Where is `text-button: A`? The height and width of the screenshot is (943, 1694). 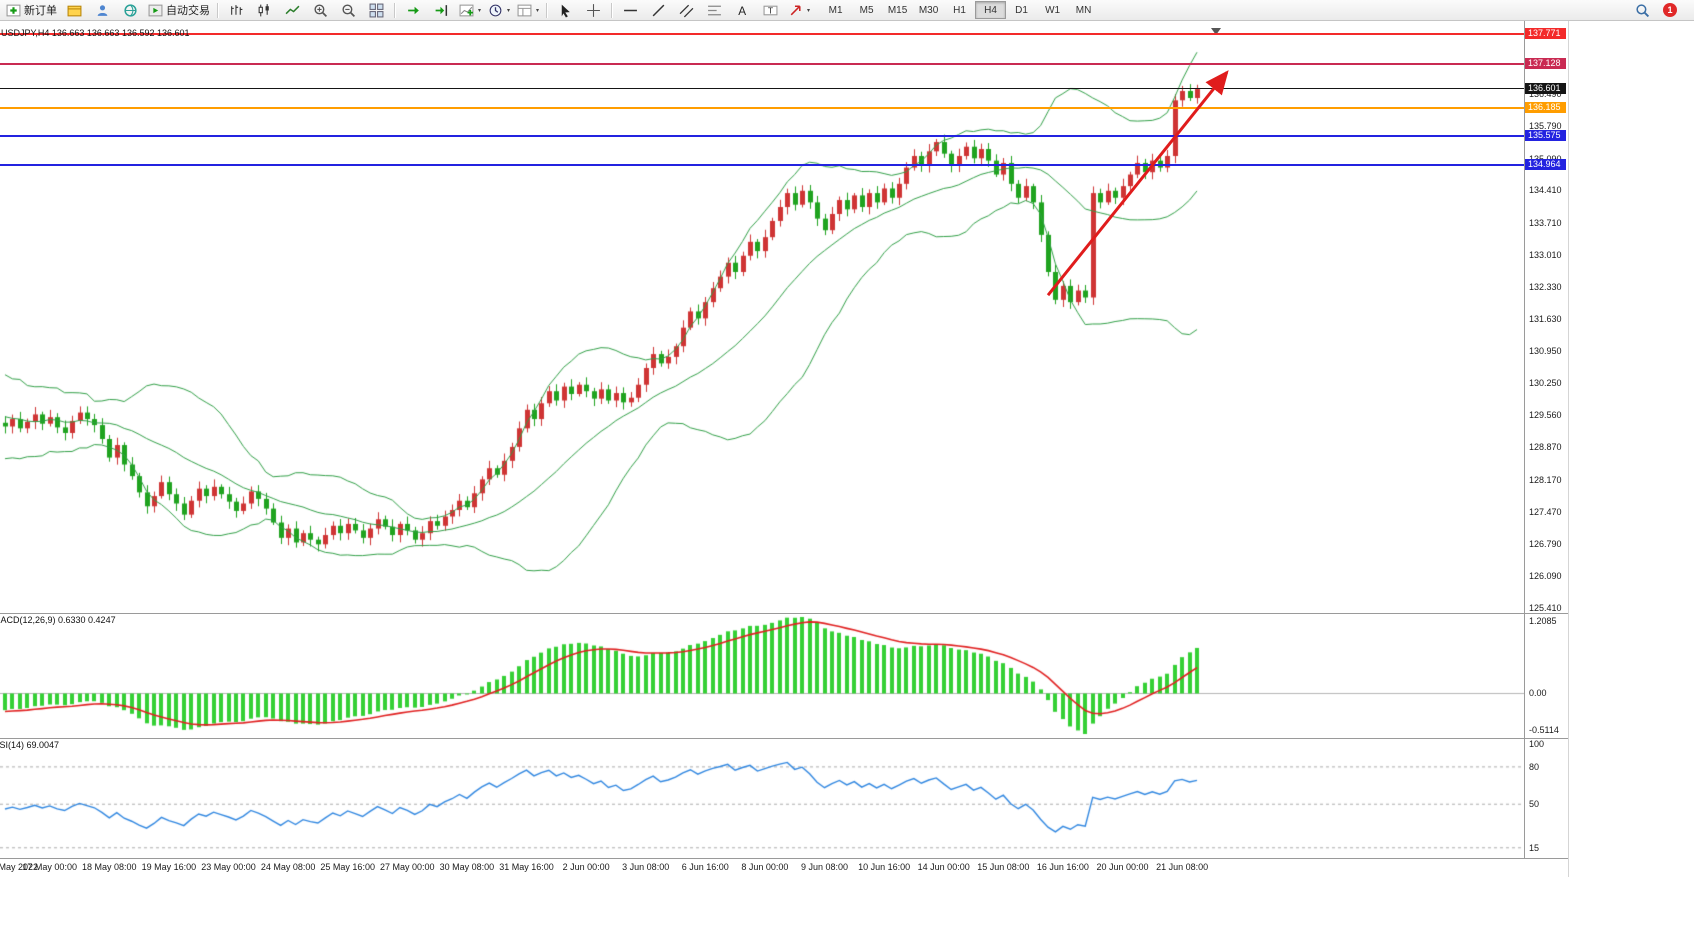 text-button: A is located at coordinates (742, 10).